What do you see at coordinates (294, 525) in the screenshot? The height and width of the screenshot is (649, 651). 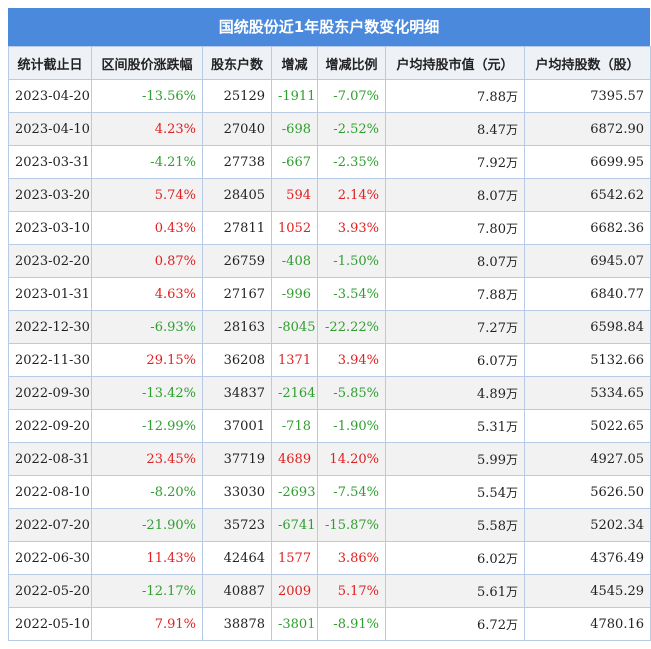 I see `cell-change: -6741` at bounding box center [294, 525].